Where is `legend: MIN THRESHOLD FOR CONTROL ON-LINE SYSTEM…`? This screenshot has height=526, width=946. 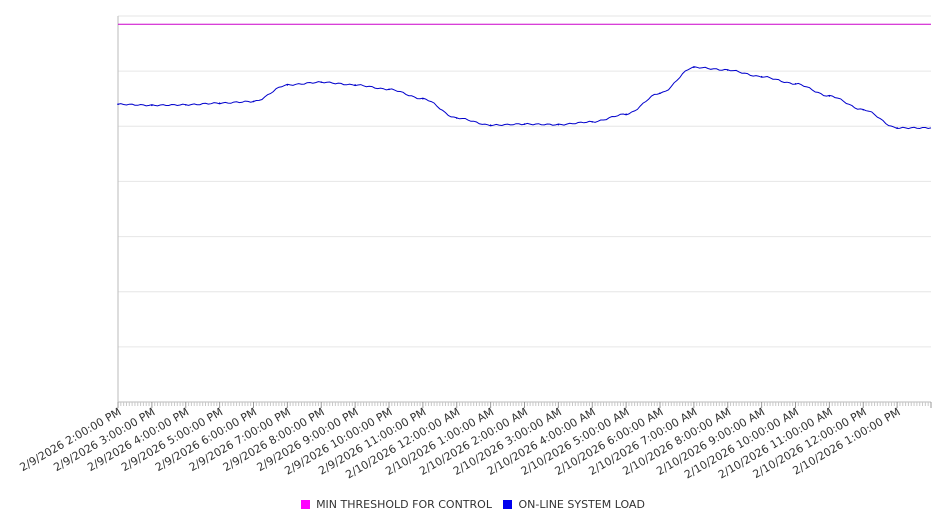 legend: MIN THRESHOLD FOR CONTROL ON-LINE SYSTEM… is located at coordinates (473, 504).